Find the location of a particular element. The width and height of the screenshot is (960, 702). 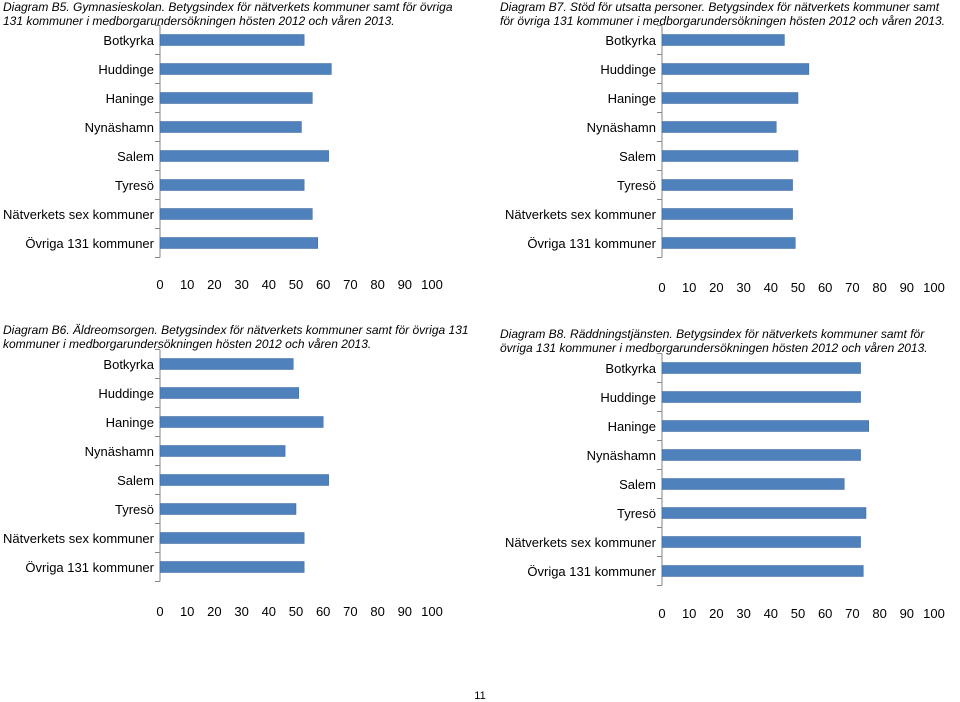

category-label: Tyresö is located at coordinates (134, 509).